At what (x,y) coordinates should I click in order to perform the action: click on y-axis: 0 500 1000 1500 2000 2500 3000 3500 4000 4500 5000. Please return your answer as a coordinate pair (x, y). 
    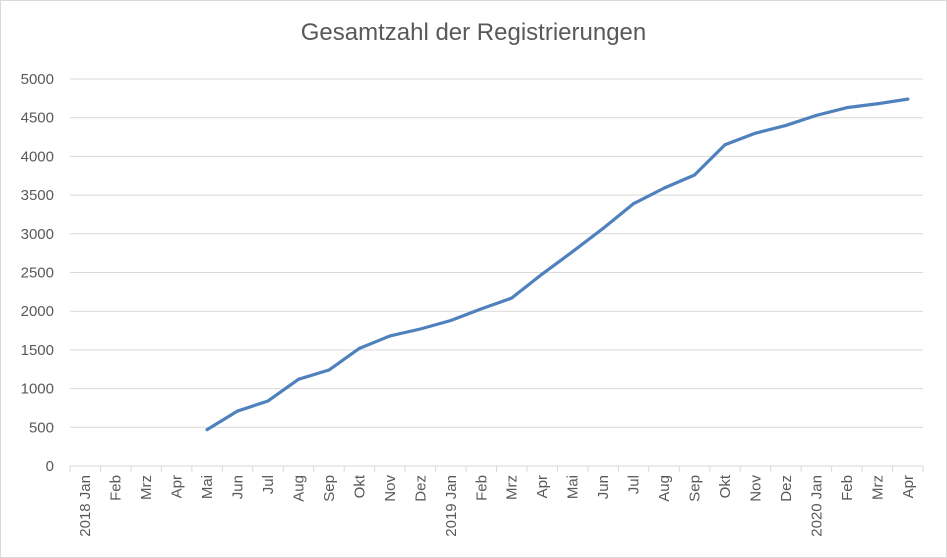
    Looking at the image, I should click on (37, 273).